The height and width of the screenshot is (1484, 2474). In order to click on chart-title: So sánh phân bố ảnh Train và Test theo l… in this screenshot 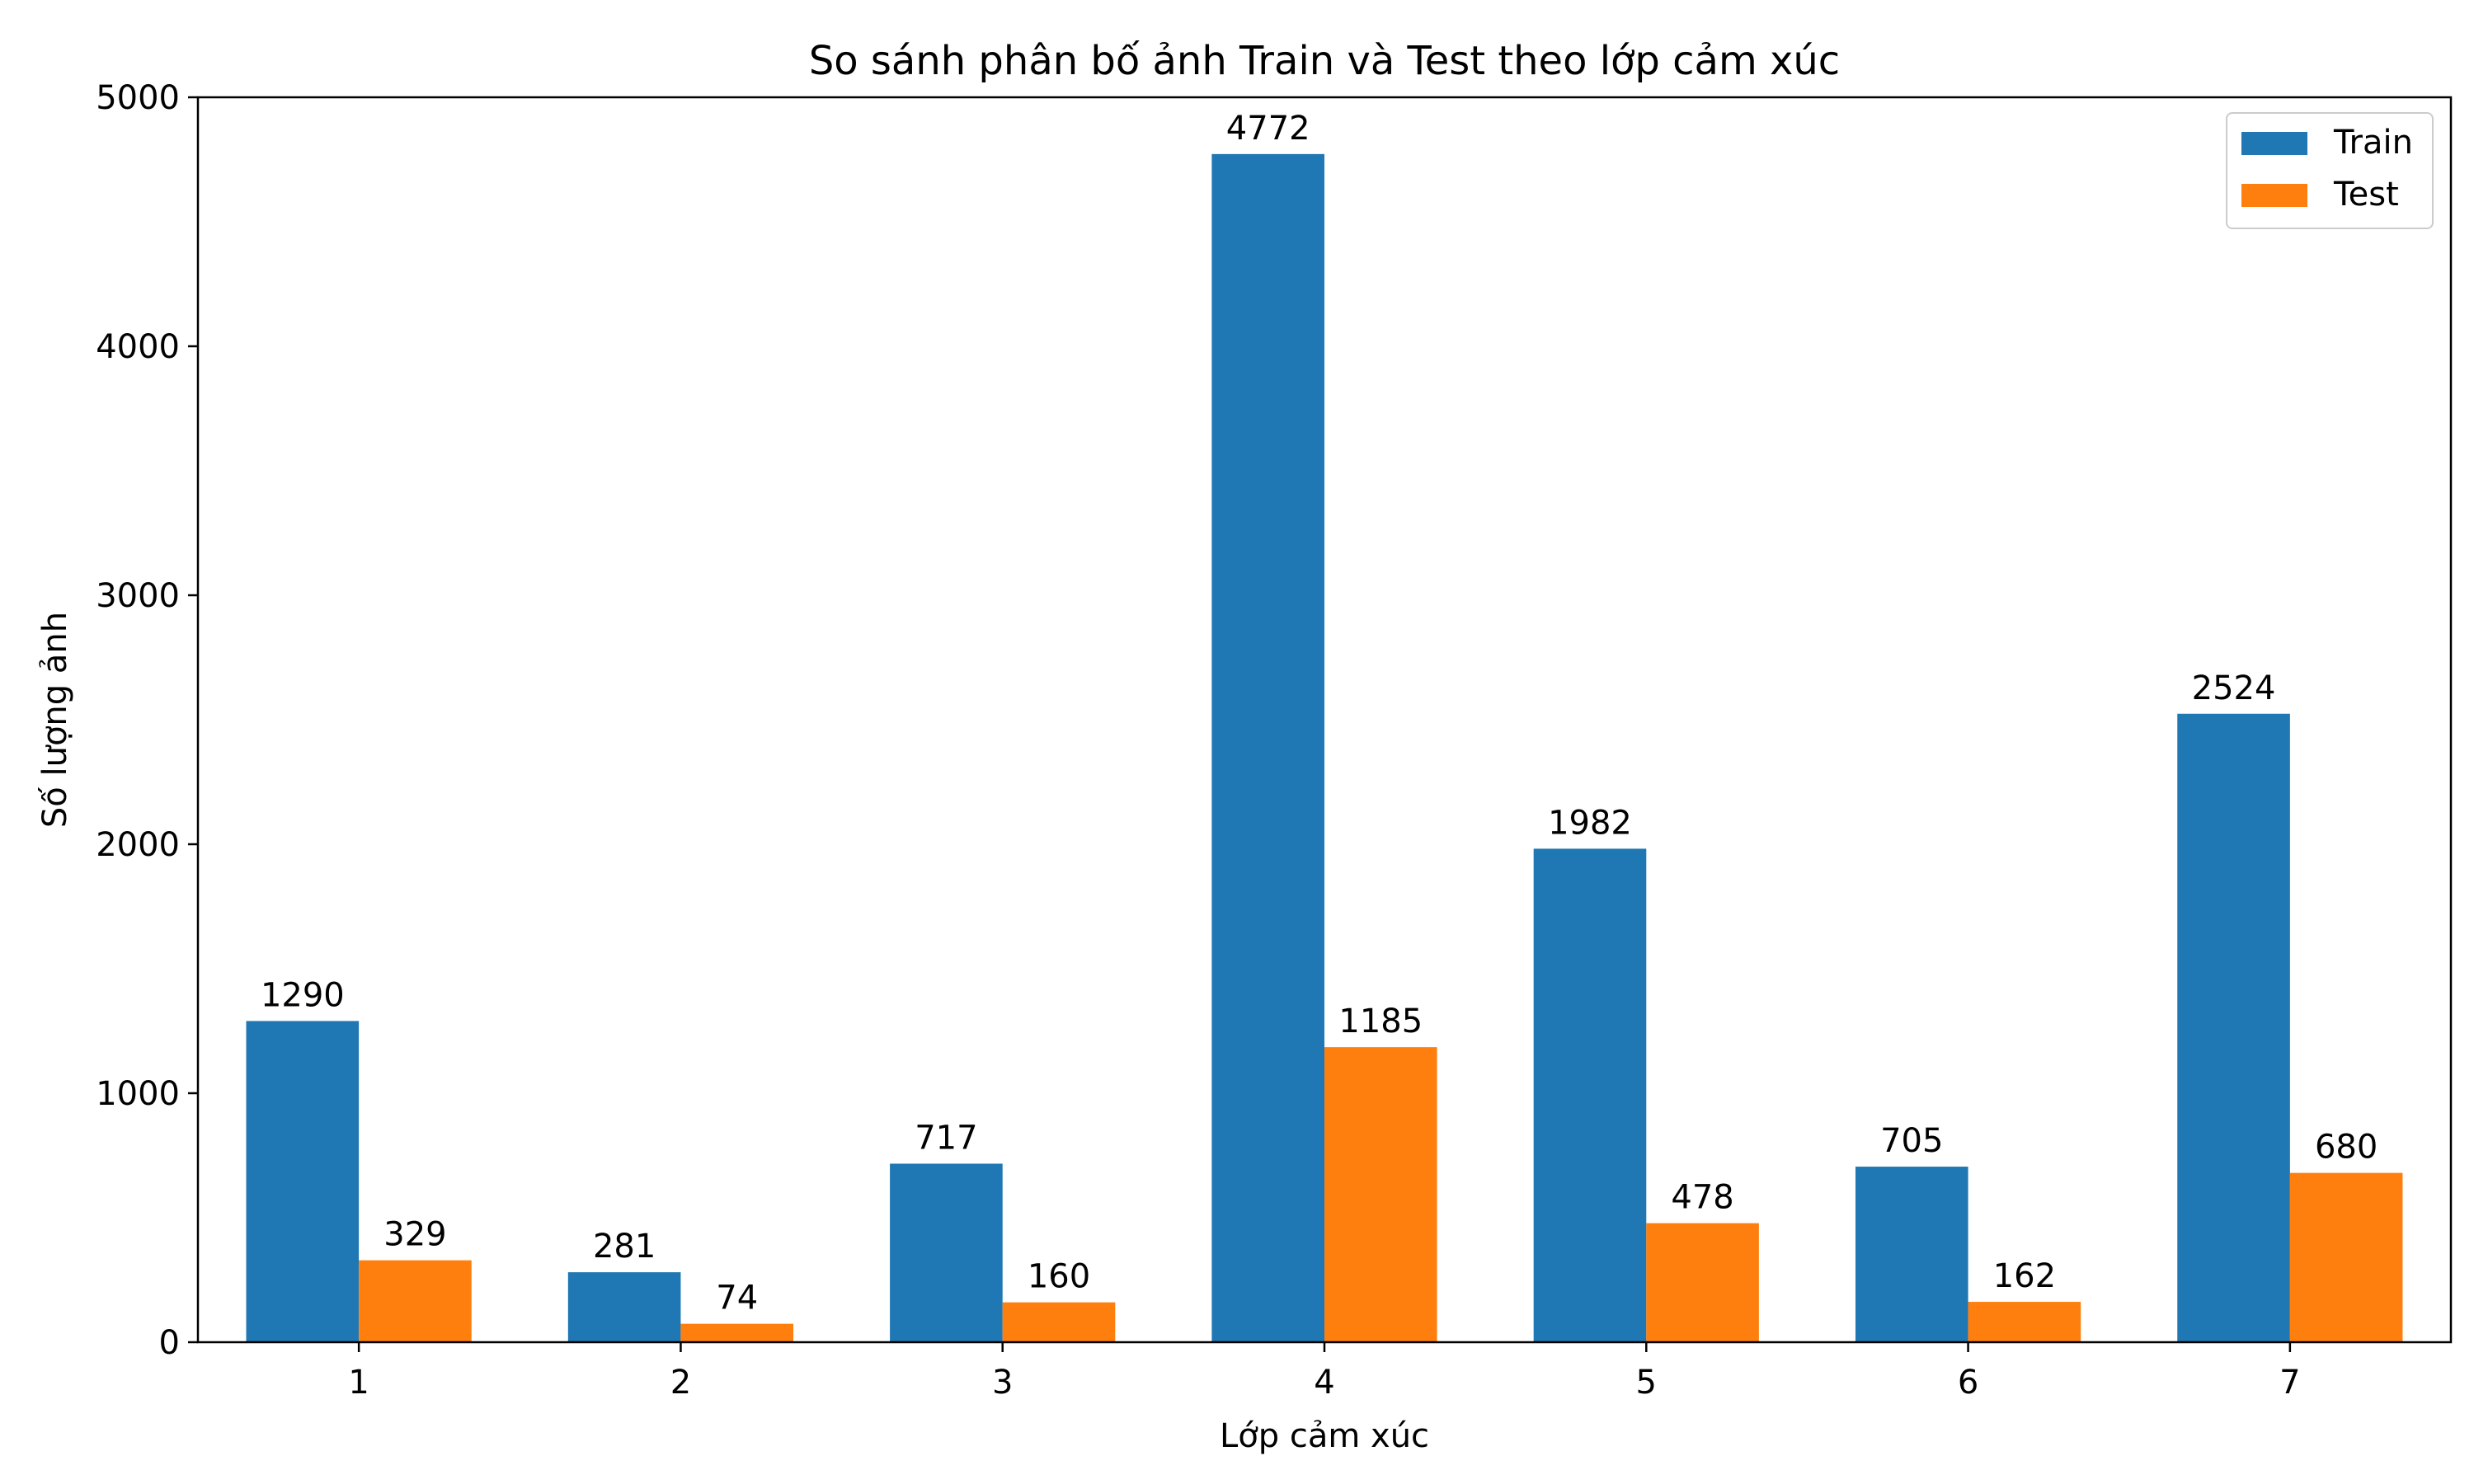, I will do `click(1324, 61)`.